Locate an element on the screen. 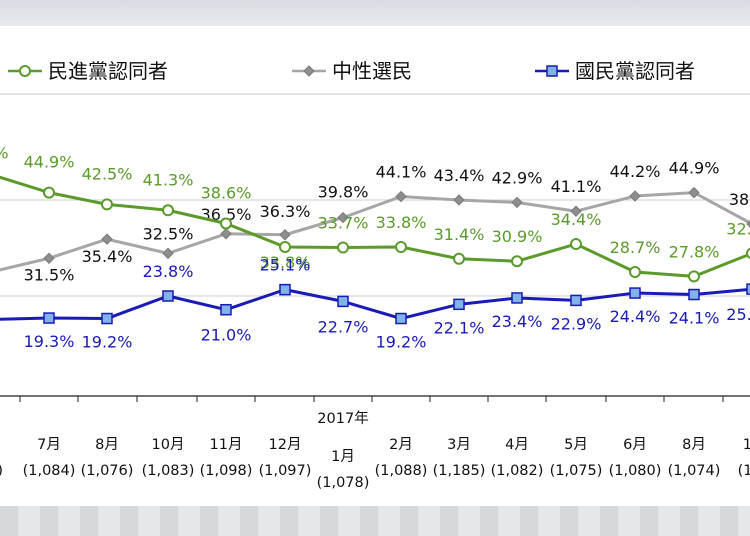  data-label: 36.5% is located at coordinates (226, 214).